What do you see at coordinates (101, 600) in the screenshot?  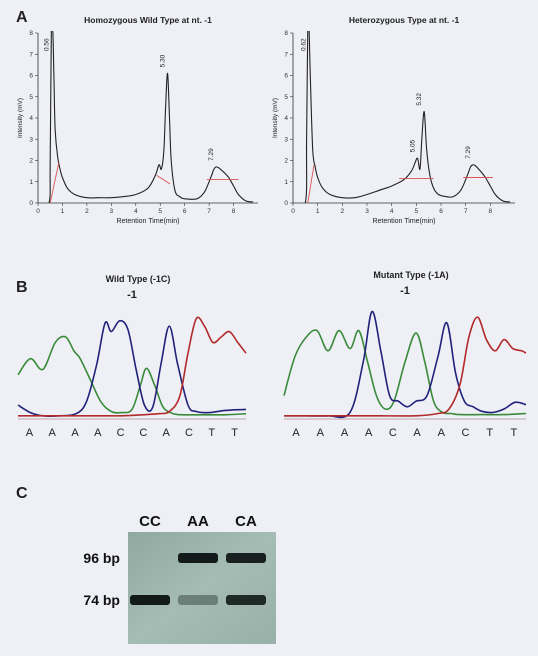 I see `band-size-label: 74 bp` at bounding box center [101, 600].